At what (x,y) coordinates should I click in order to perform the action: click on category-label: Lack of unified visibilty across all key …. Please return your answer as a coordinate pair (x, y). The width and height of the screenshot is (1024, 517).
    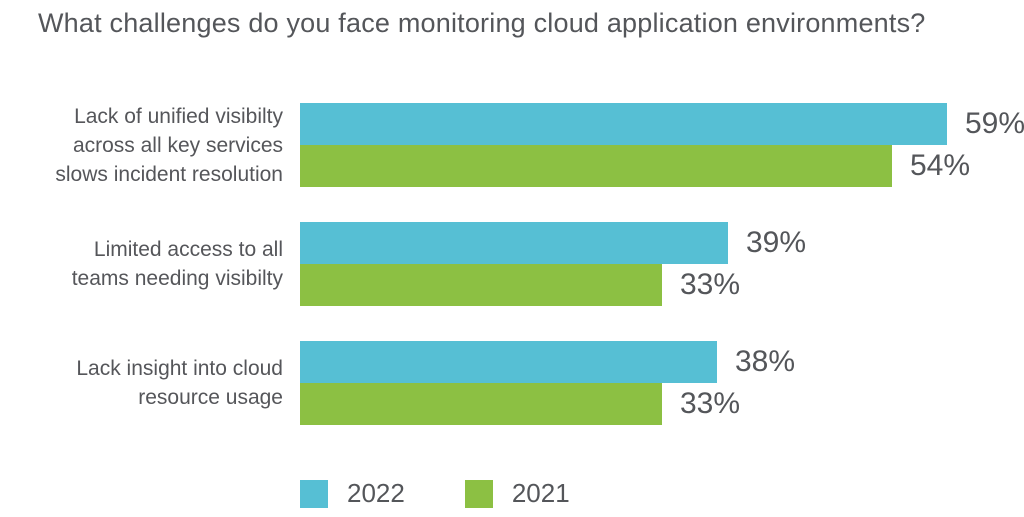
    Looking at the image, I should click on (141, 145).